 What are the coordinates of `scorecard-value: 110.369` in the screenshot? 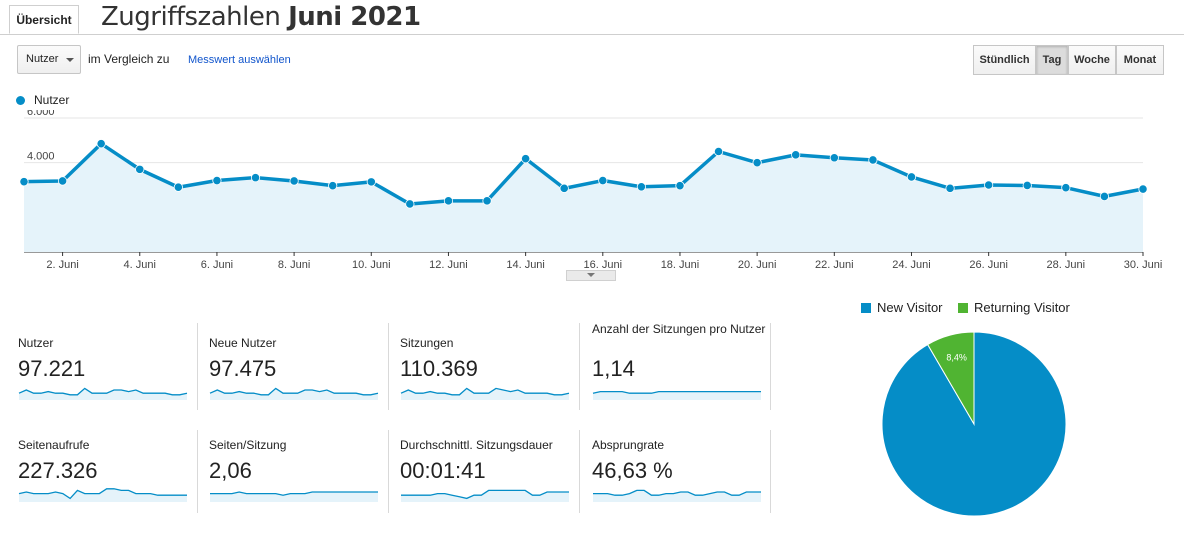 It's located at (439, 368).